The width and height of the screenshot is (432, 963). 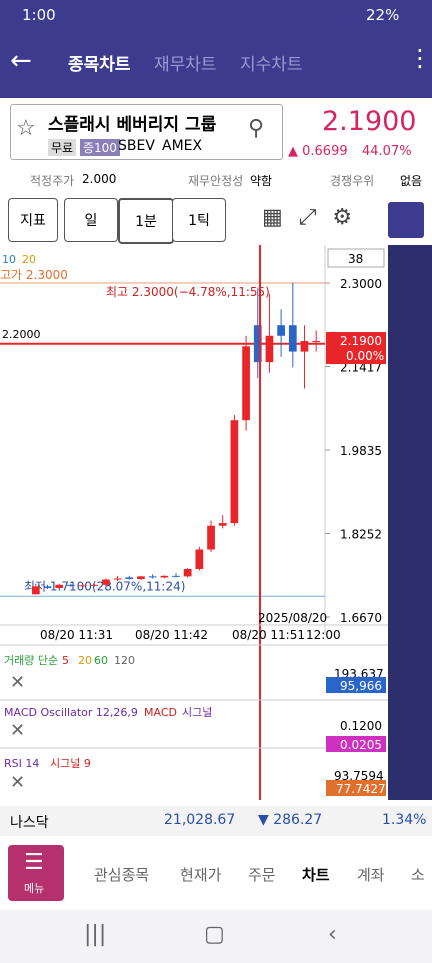 I want to click on macd-last-box, so click(x=356, y=744).